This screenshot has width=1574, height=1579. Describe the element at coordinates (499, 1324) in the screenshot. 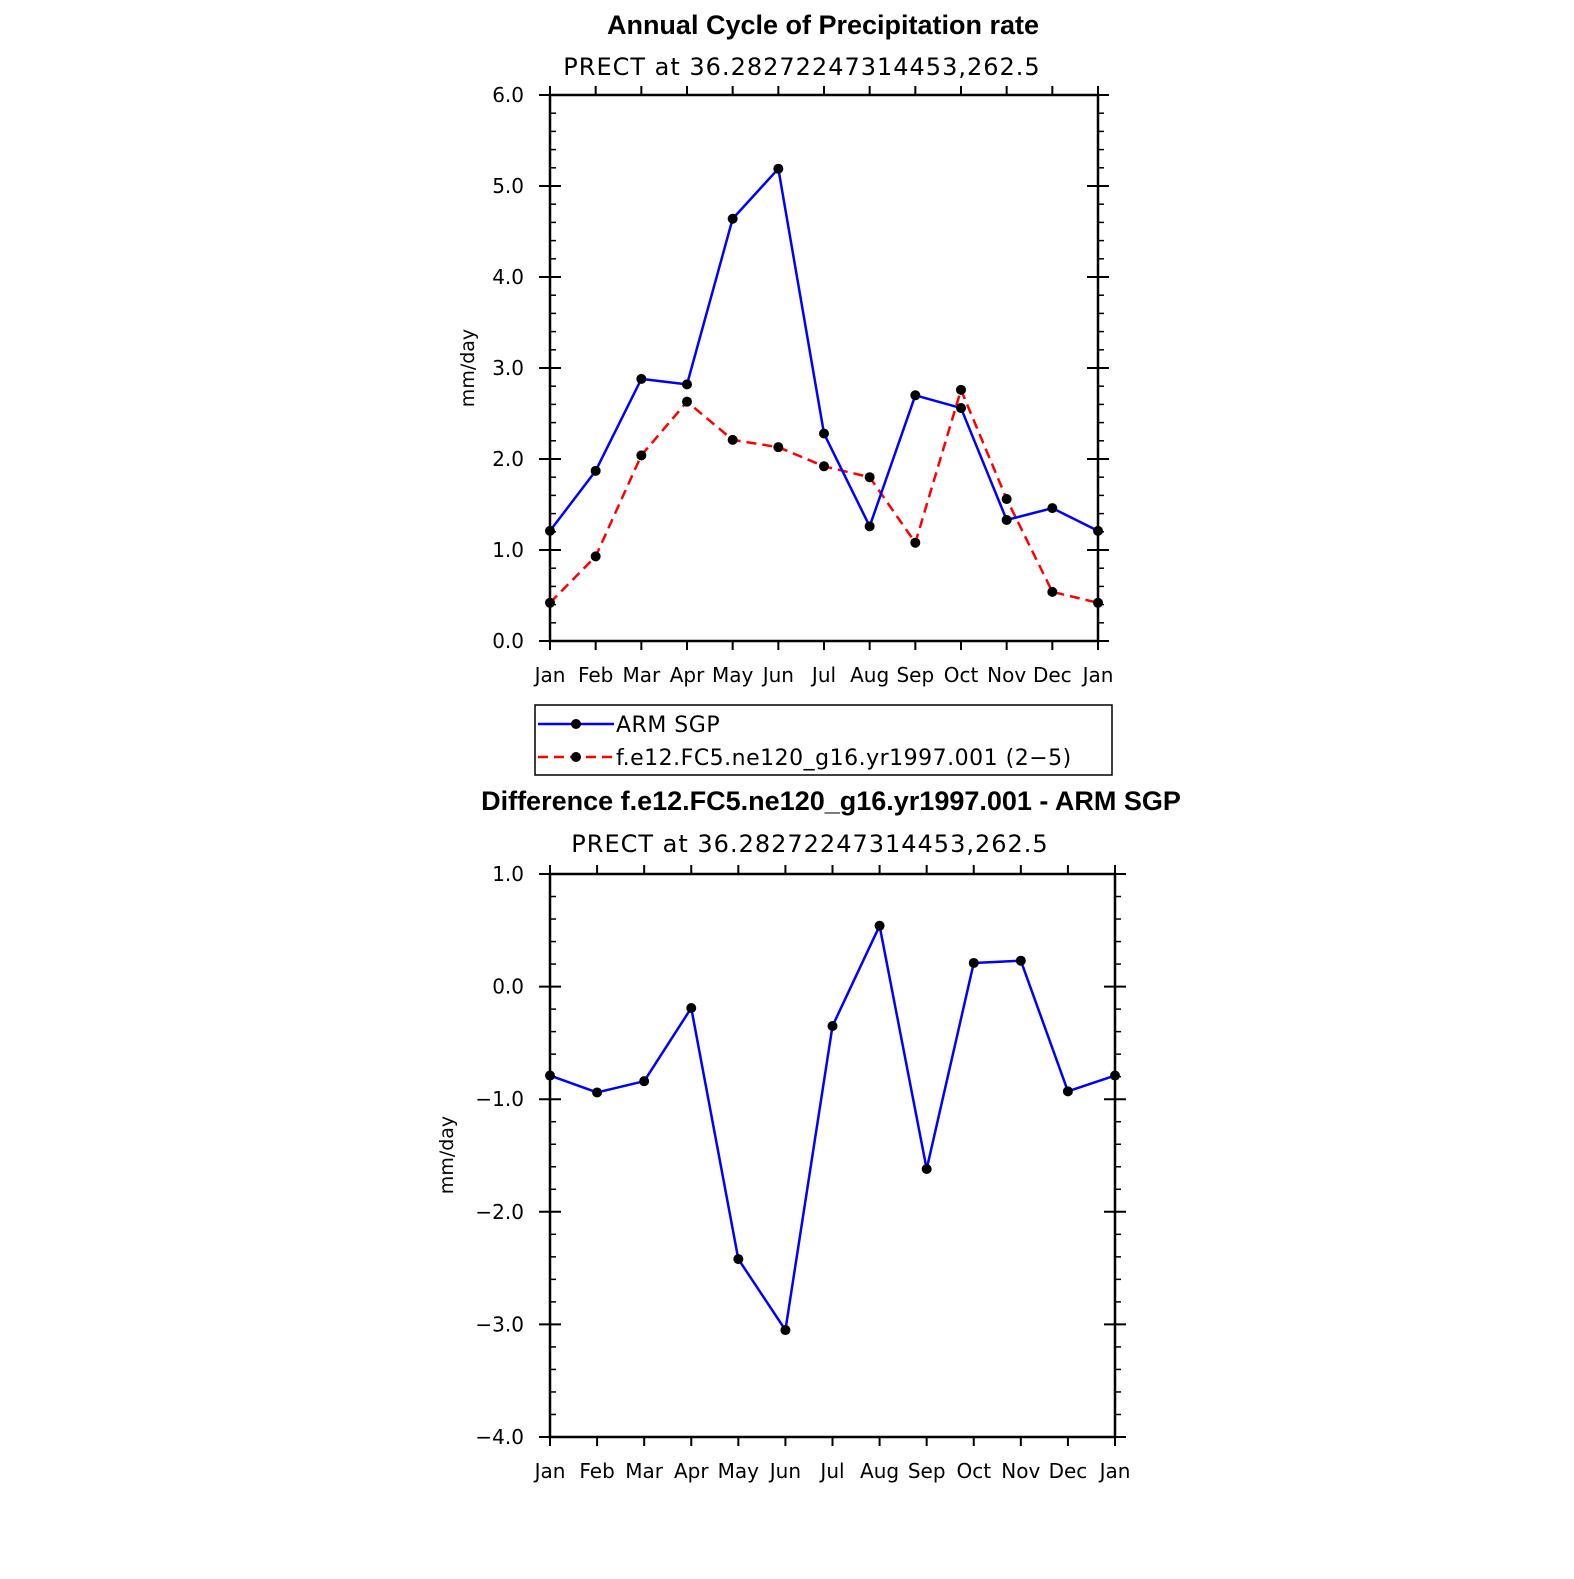

I see `y-tick-label: −3.0` at that location.